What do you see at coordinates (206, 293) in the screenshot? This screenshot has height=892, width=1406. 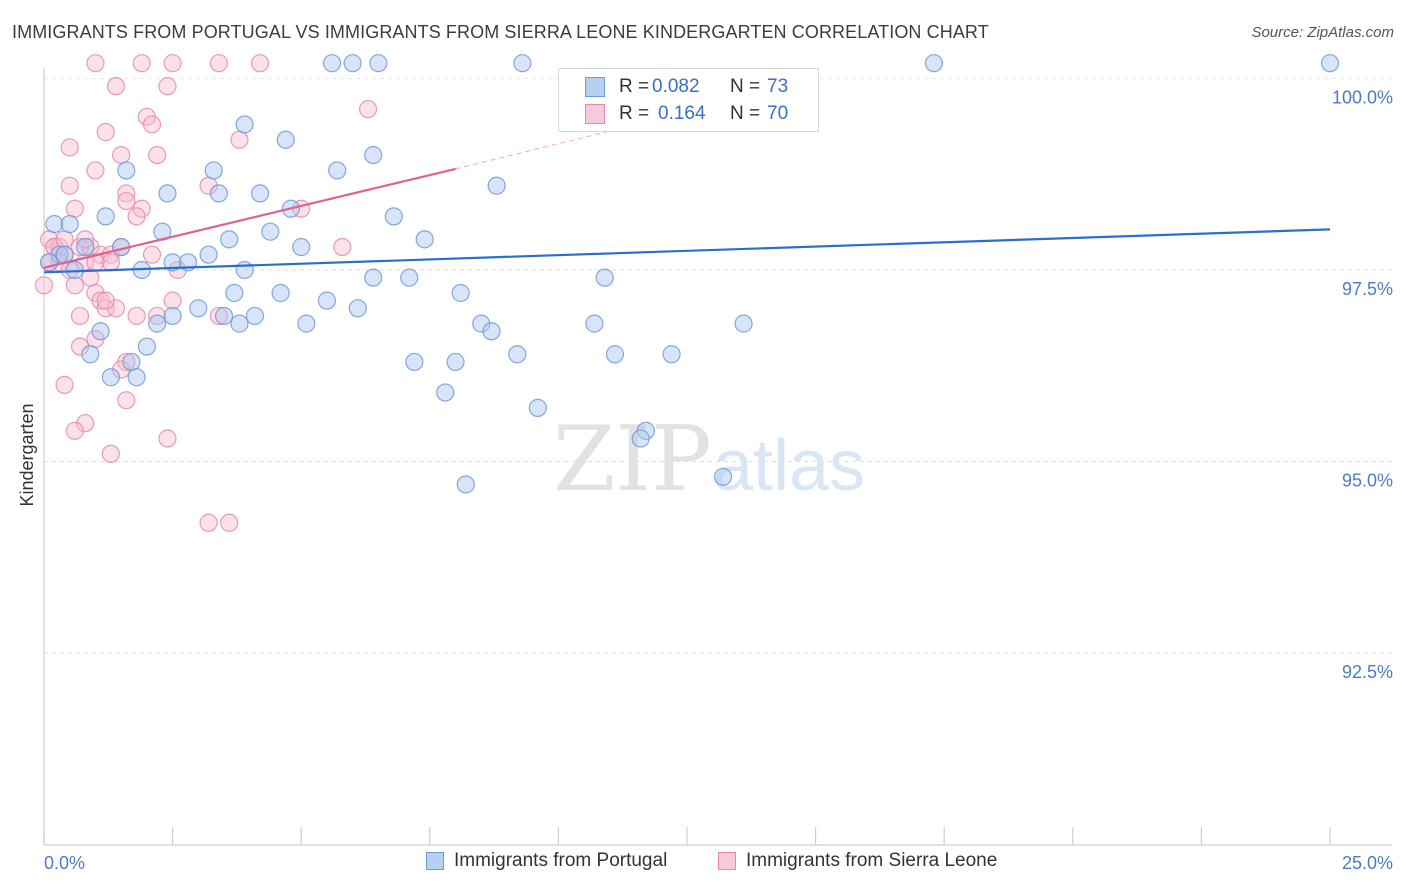 I see `series-sierra-leone-points` at bounding box center [206, 293].